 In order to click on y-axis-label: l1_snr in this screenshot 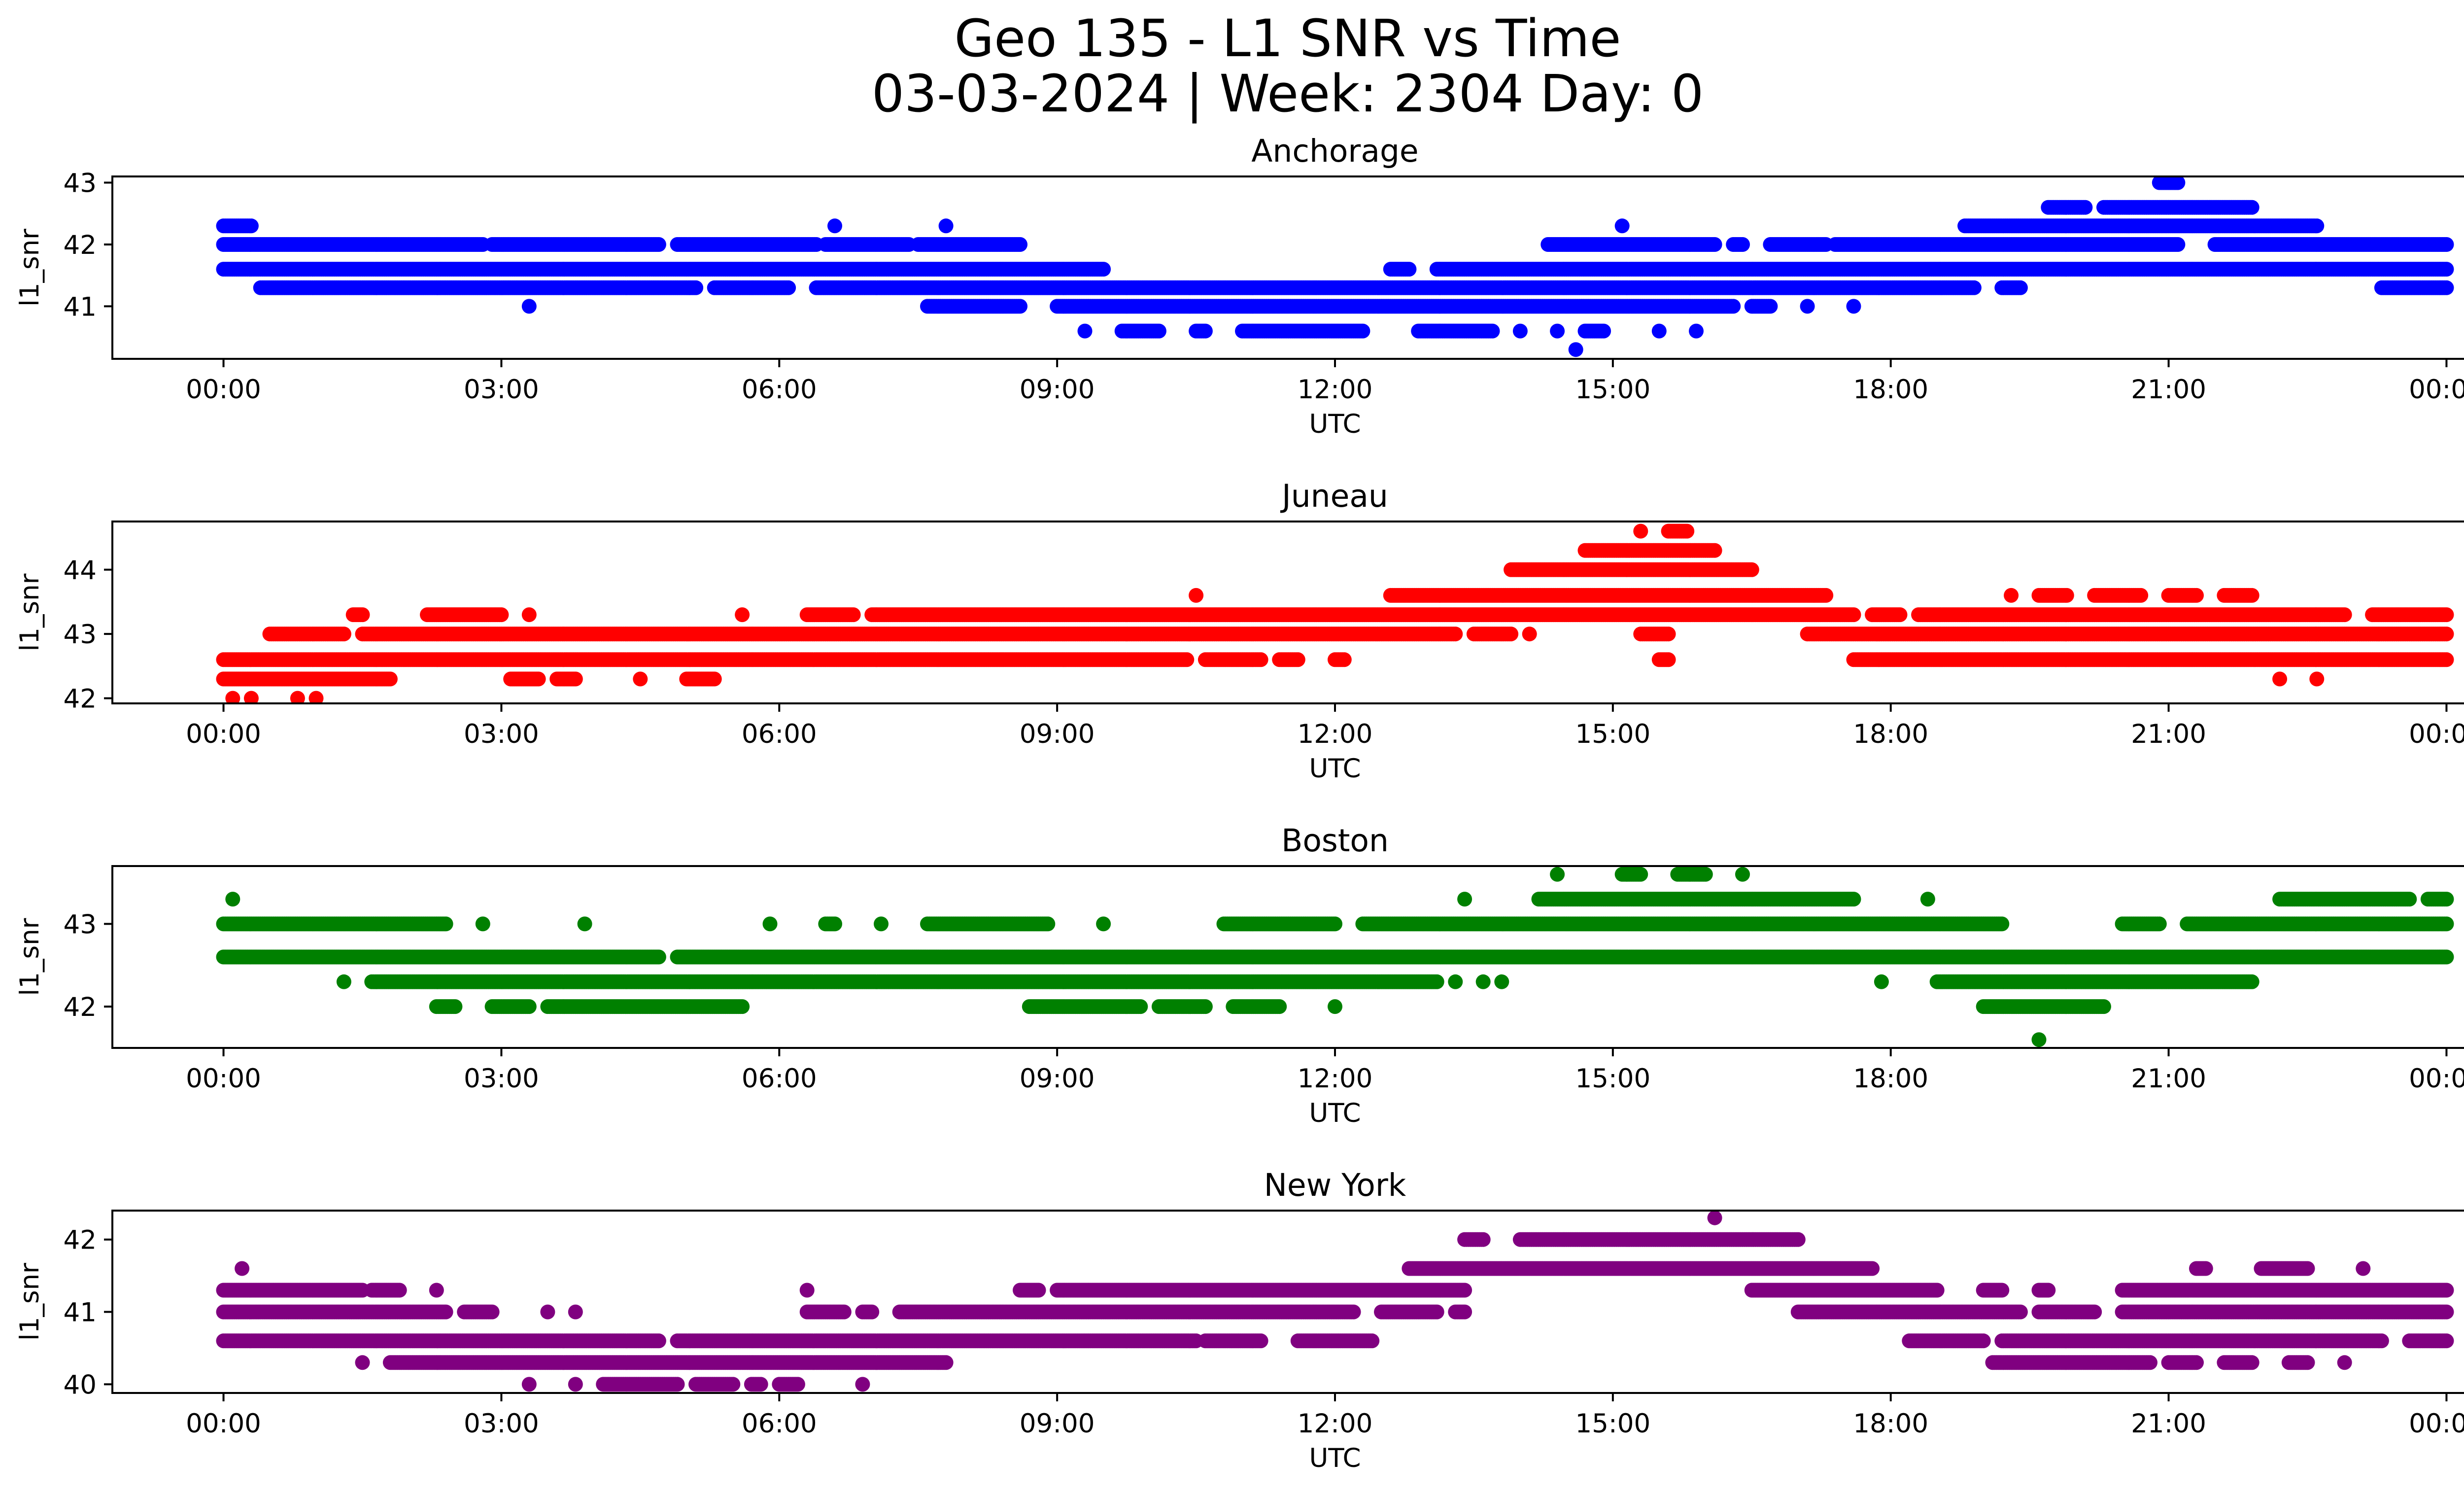, I will do `click(30, 268)`.